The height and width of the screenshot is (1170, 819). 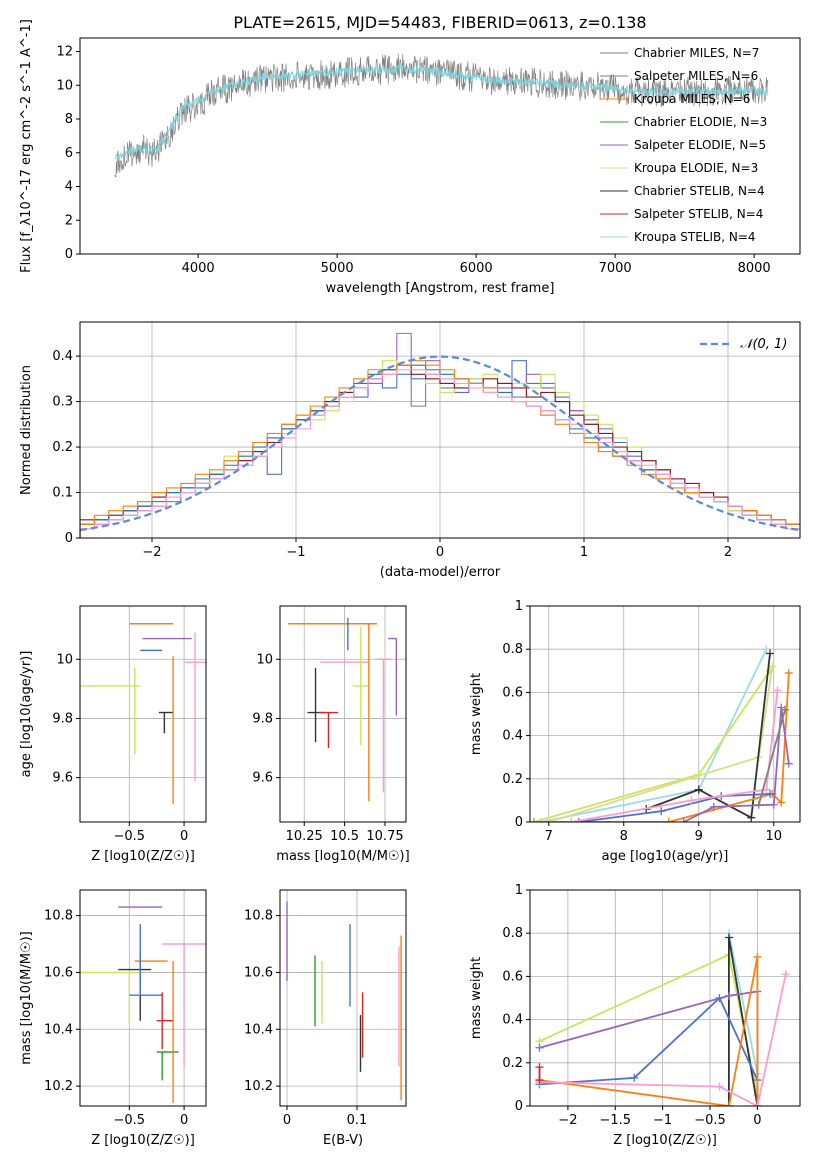 What do you see at coordinates (69, 187) in the screenshot?
I see `y-tick-label: 4` at bounding box center [69, 187].